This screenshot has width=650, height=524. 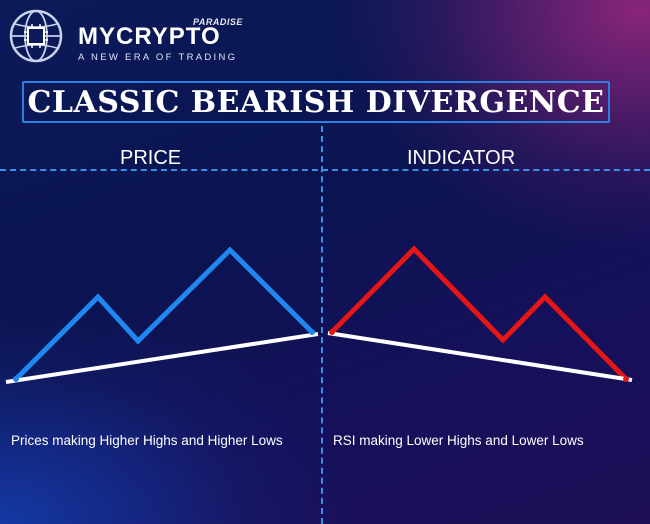 What do you see at coordinates (322, 325) in the screenshot?
I see `vertical-divider` at bounding box center [322, 325].